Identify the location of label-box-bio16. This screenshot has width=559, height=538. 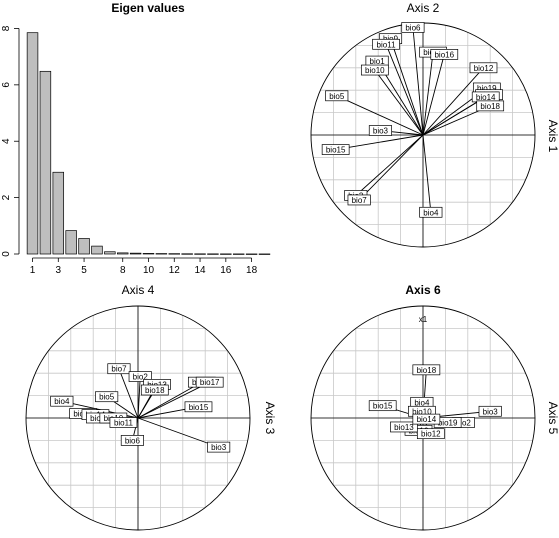
(444, 54).